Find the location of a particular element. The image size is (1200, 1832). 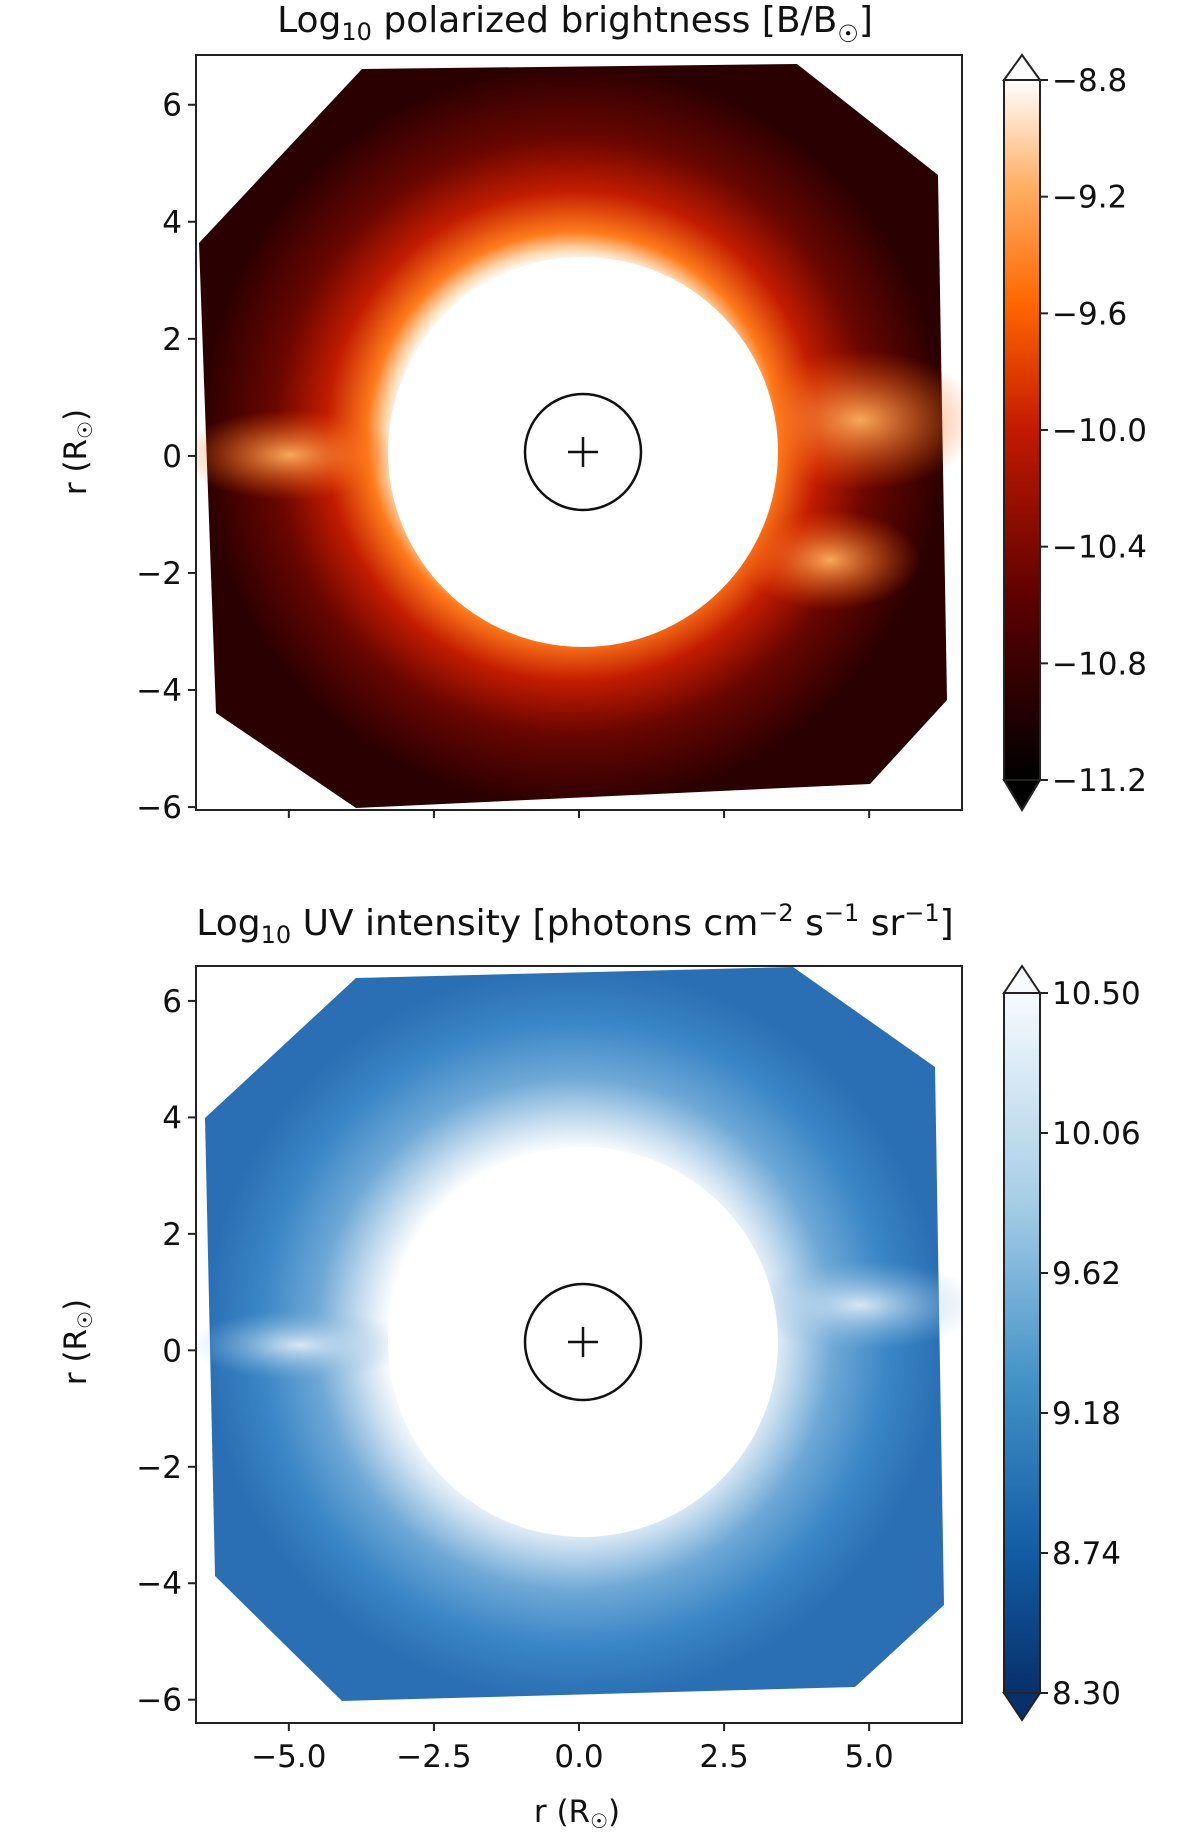

panel1-colorbar-extend-bottom is located at coordinates (1022, 795).